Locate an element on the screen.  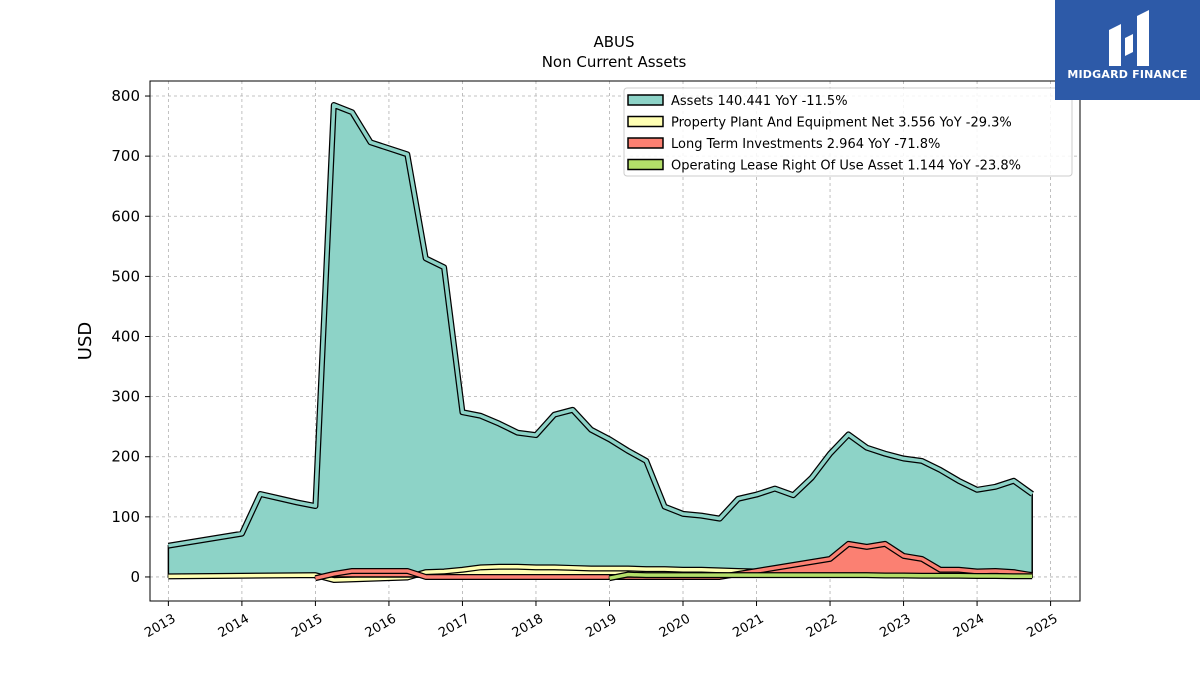
y-tick-label: 0 is located at coordinates (135, 577).